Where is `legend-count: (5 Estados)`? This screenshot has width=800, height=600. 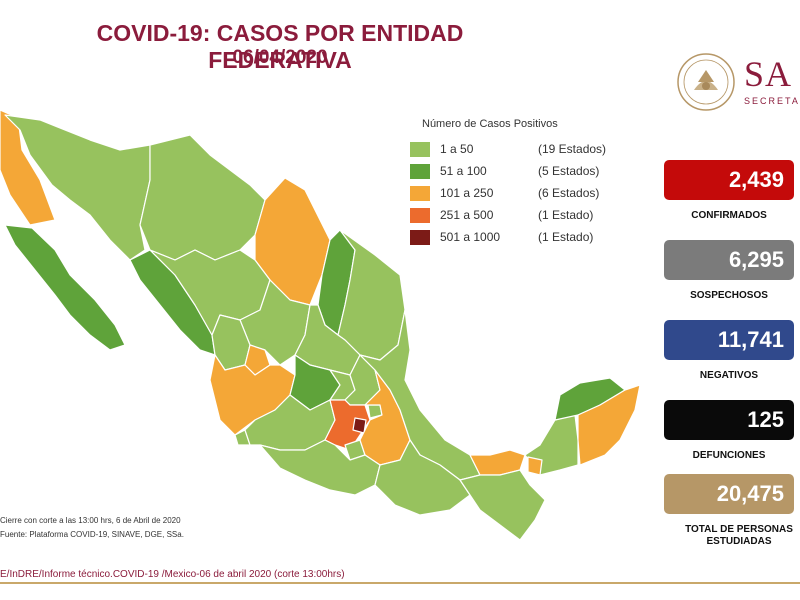
legend-count: (5 Estados) is located at coordinates (569, 171).